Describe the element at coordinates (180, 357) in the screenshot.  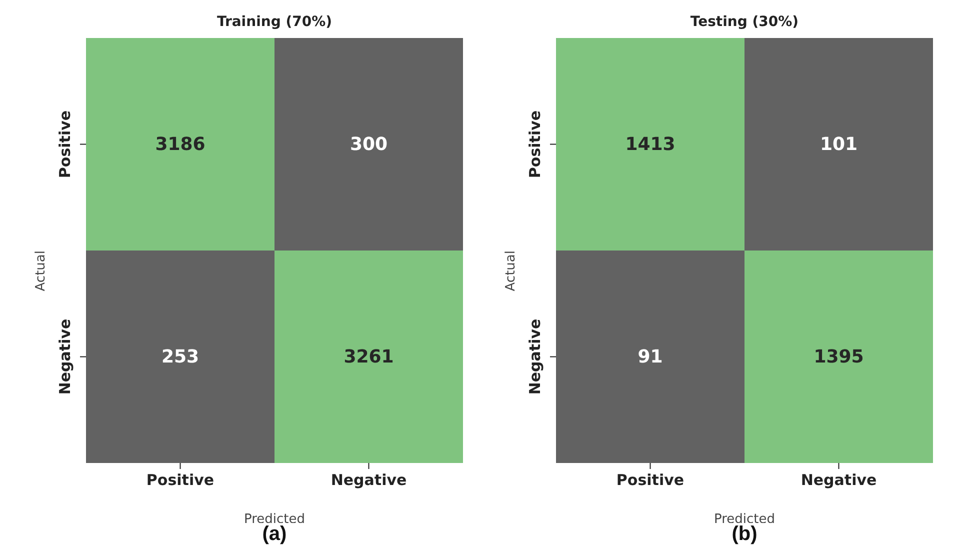
I see `data-label: 253` at that location.